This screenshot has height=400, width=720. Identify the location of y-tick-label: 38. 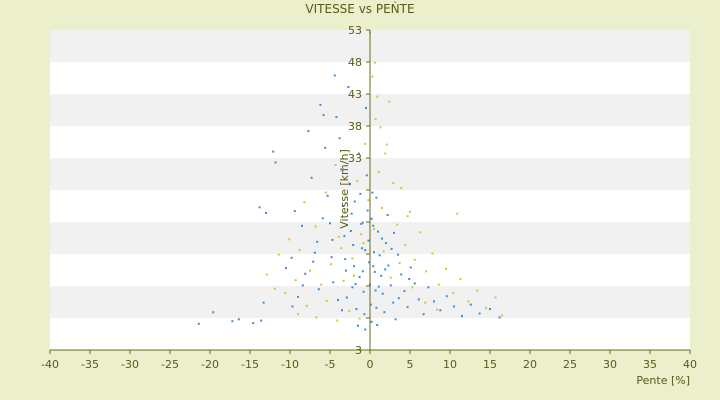
(355, 126).